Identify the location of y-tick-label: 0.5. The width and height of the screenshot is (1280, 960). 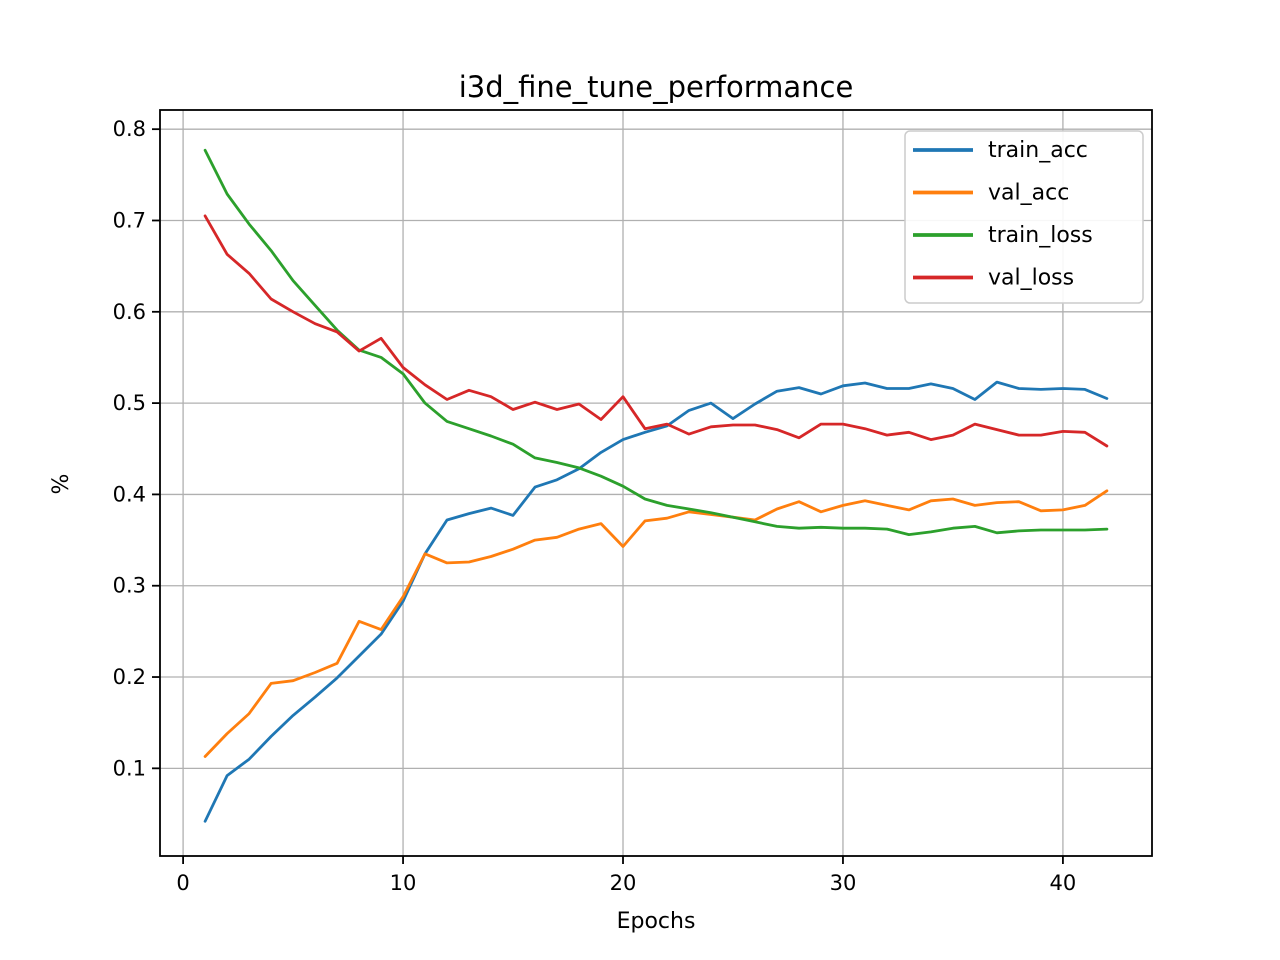
(129, 403).